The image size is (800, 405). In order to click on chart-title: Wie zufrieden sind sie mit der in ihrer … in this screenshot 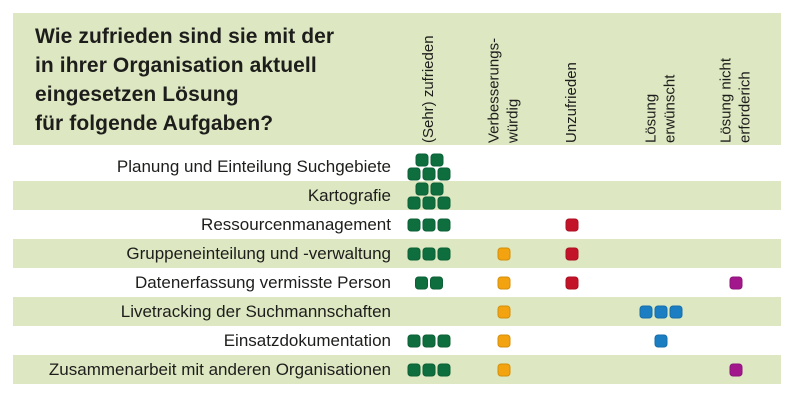, I will do `click(184, 80)`.